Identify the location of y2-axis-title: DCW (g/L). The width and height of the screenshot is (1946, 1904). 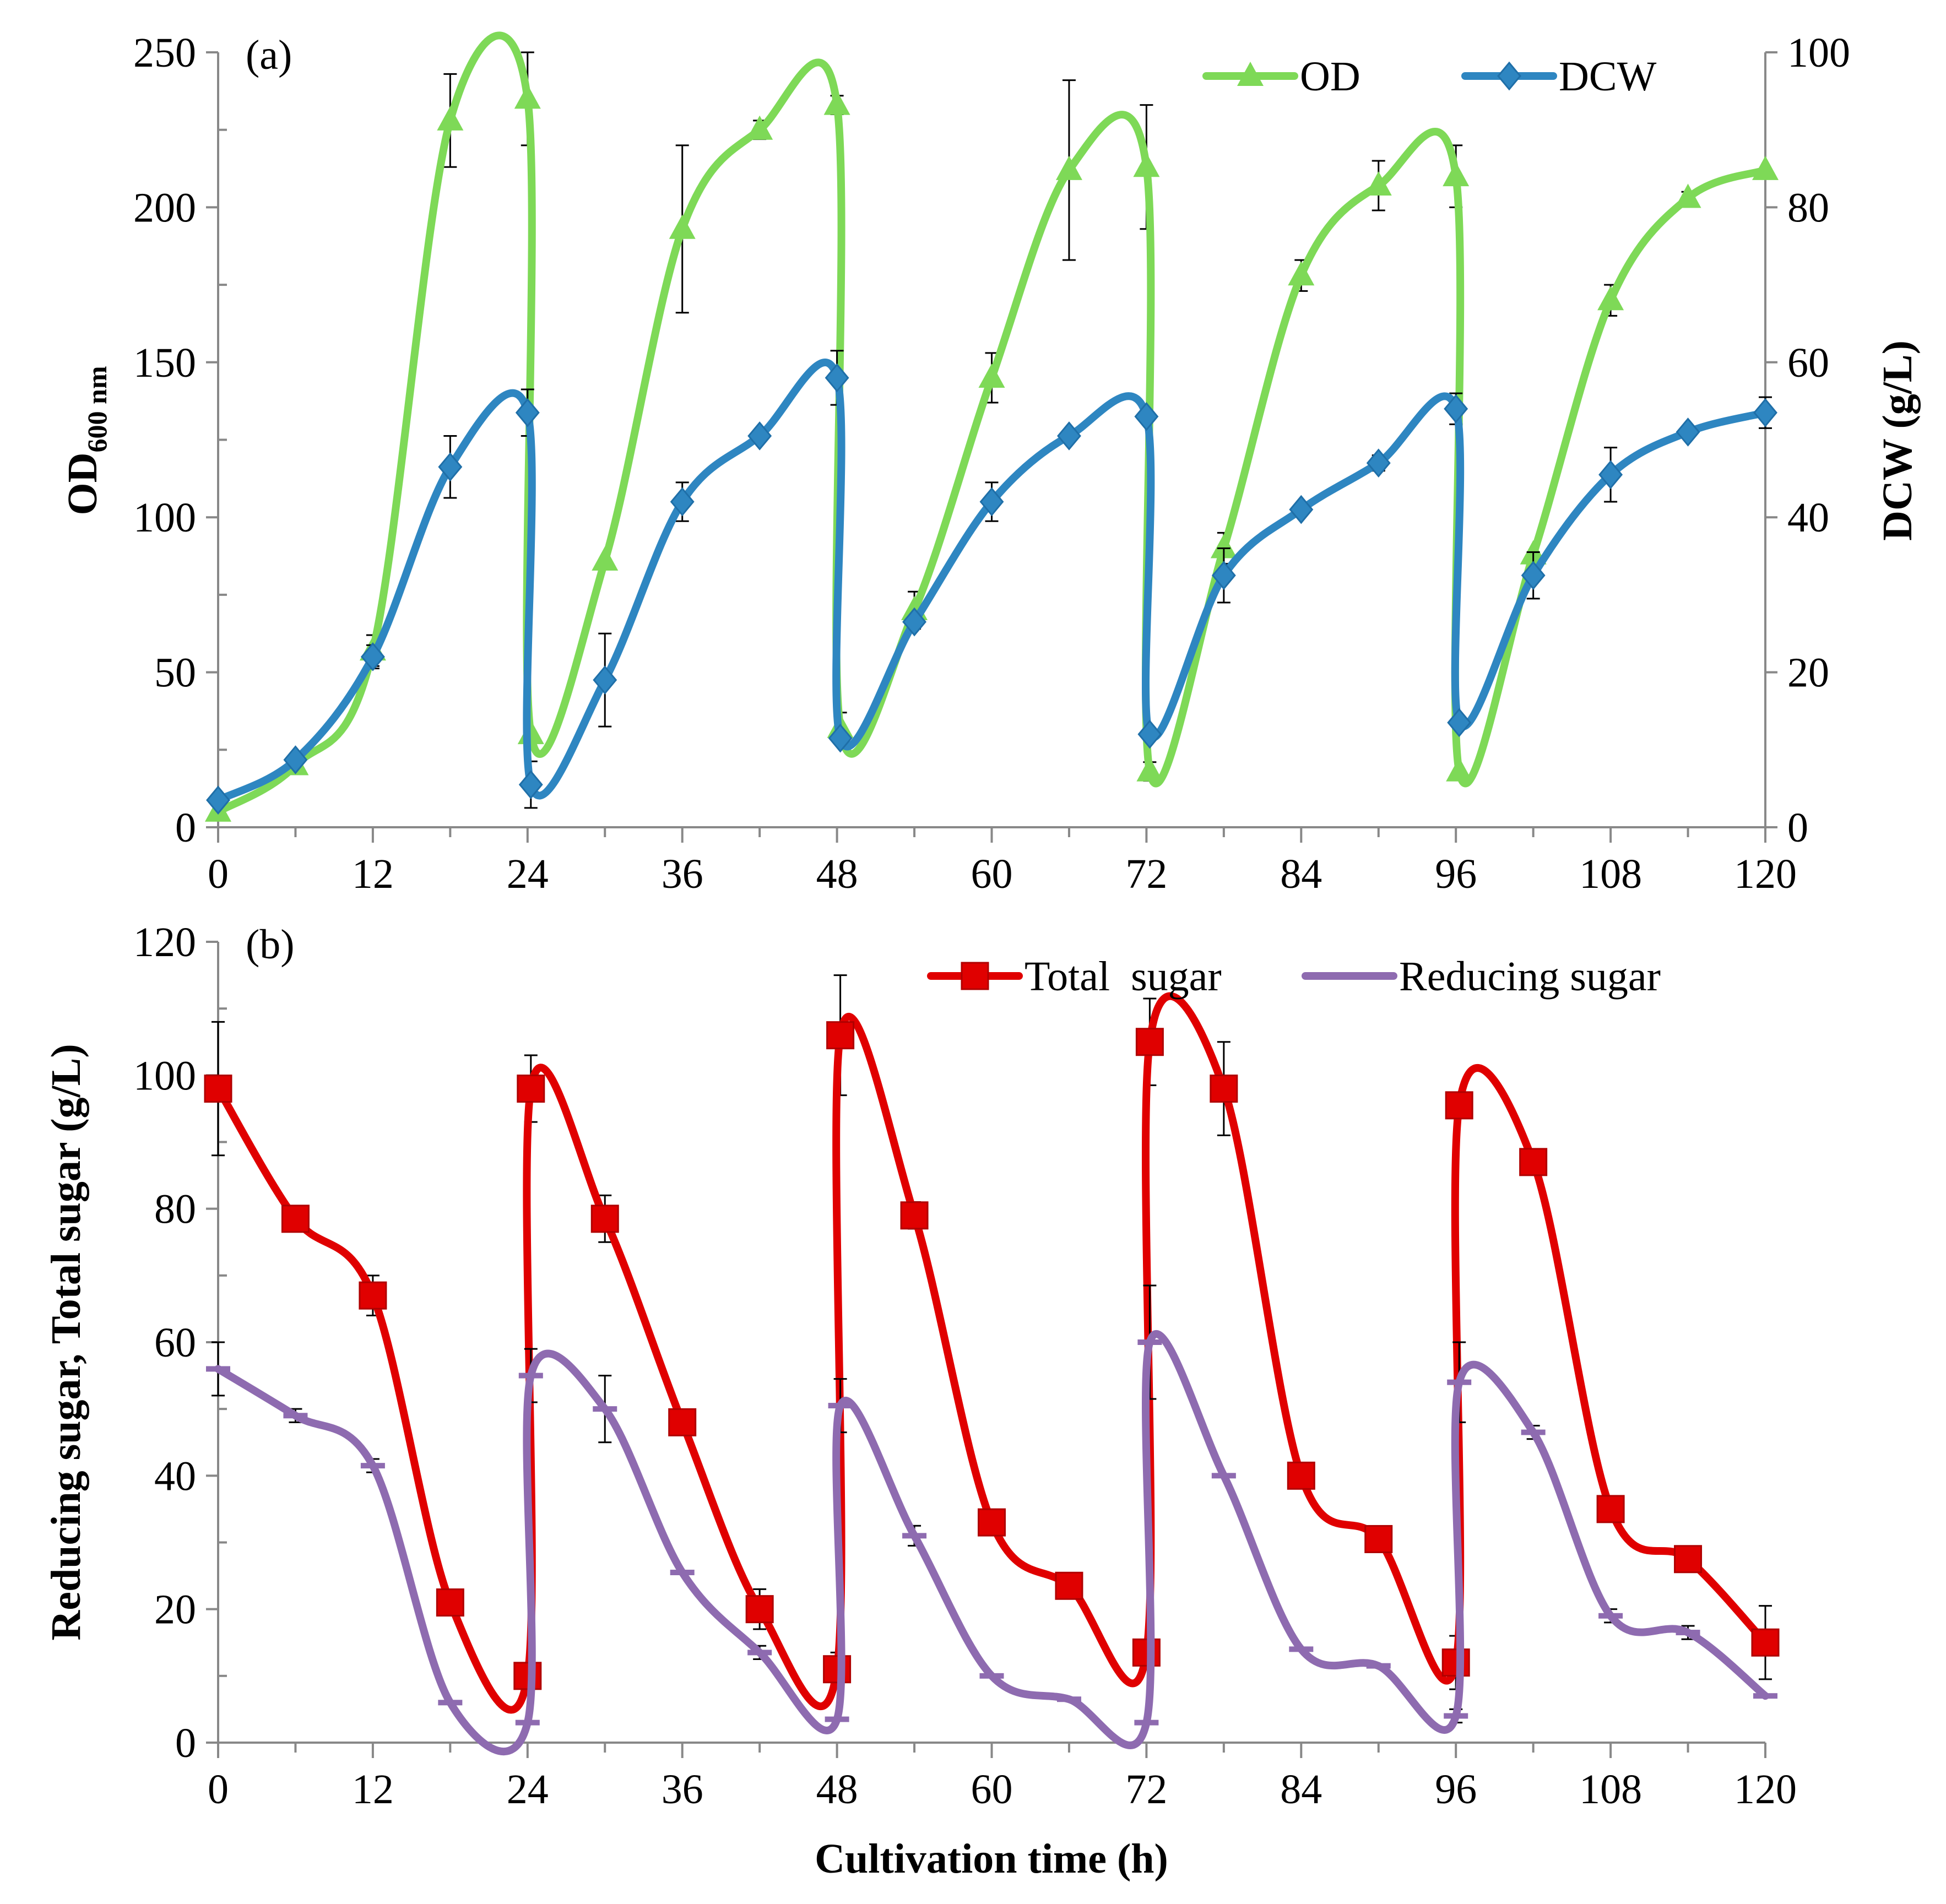
(1897, 440).